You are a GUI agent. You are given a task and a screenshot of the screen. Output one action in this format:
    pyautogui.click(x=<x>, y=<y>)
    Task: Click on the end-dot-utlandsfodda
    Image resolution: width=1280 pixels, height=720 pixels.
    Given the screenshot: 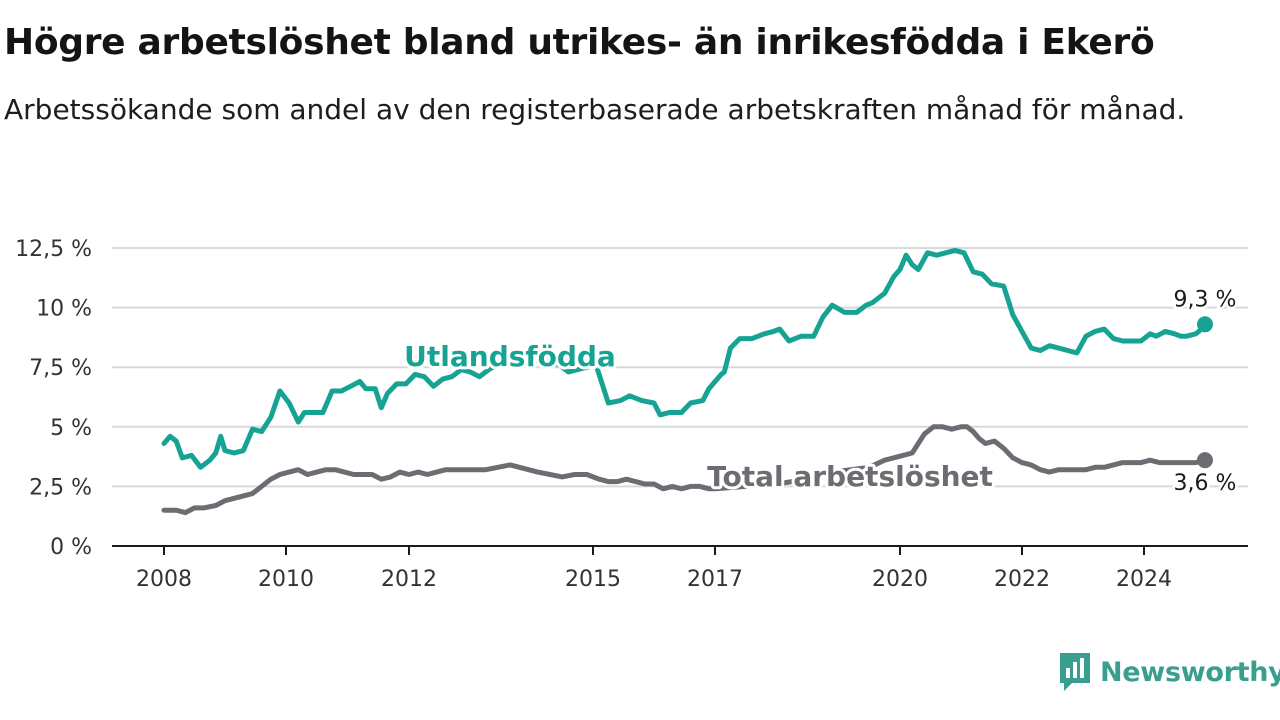 What is the action you would take?
    pyautogui.click(x=1205, y=324)
    